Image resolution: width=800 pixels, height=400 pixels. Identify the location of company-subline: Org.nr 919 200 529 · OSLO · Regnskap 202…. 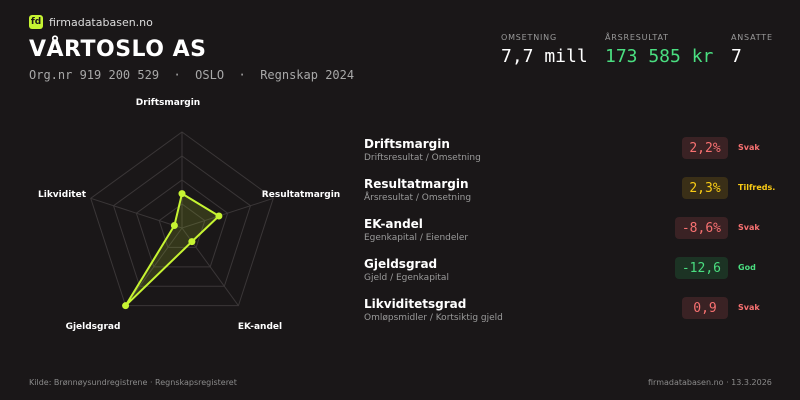
(192, 75).